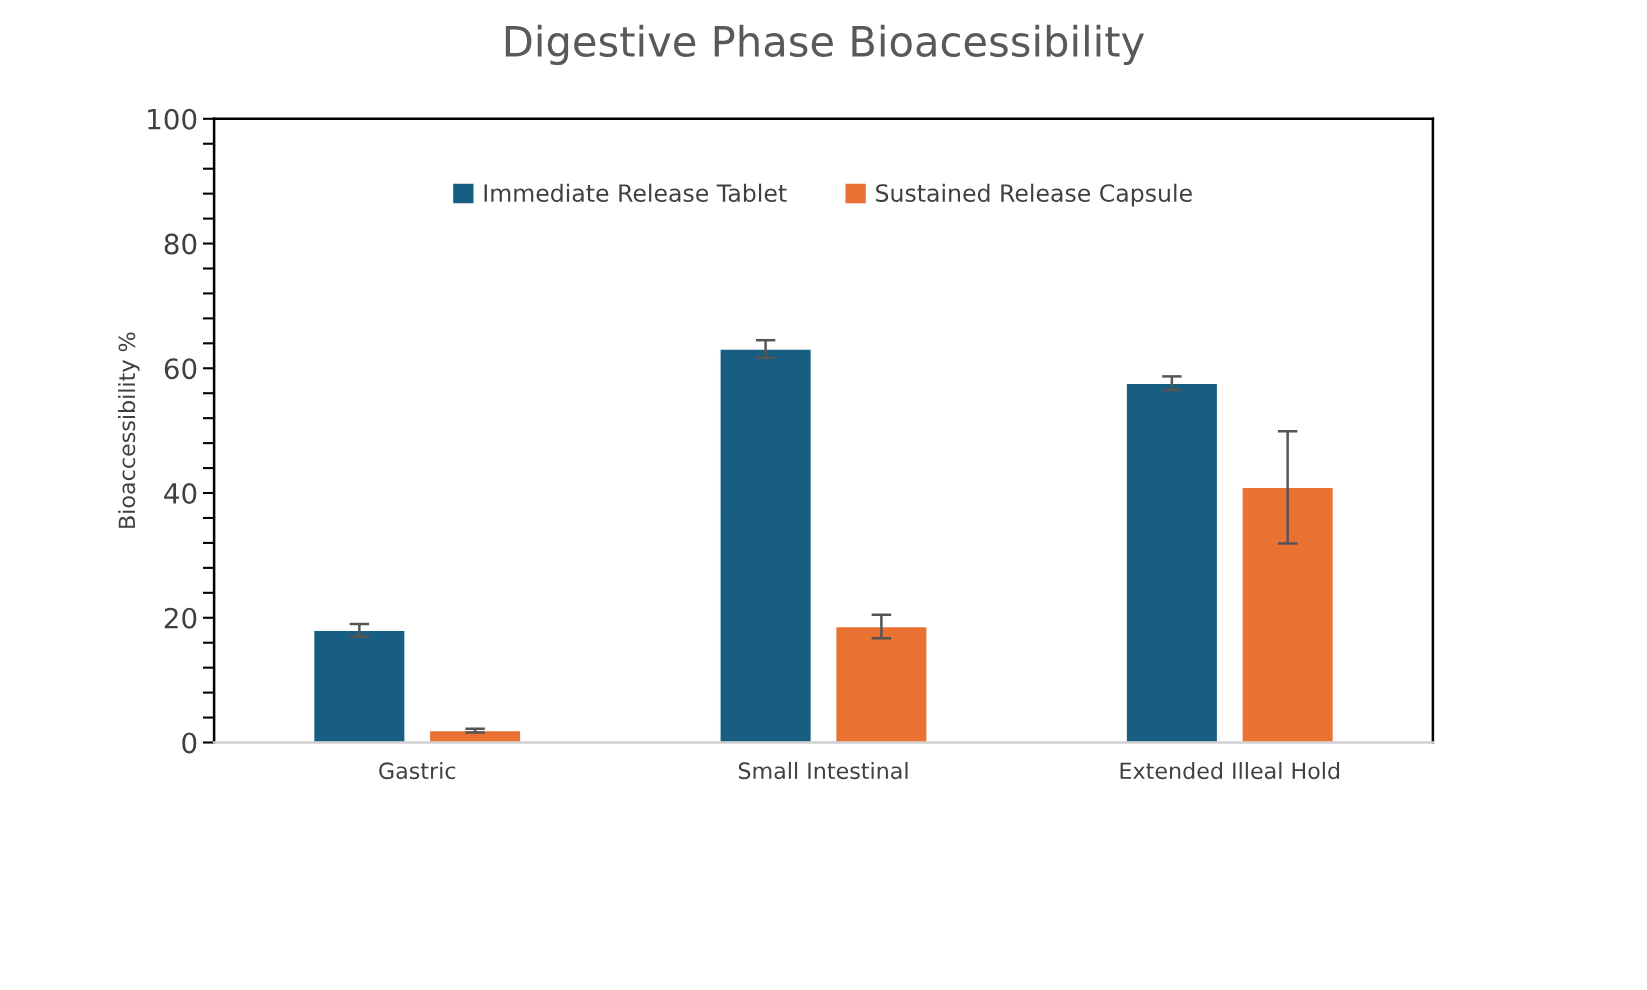 Image resolution: width=1647 pixels, height=990 pixels. Describe the element at coordinates (189, 743) in the screenshot. I see `y-tick-label: 0` at that location.